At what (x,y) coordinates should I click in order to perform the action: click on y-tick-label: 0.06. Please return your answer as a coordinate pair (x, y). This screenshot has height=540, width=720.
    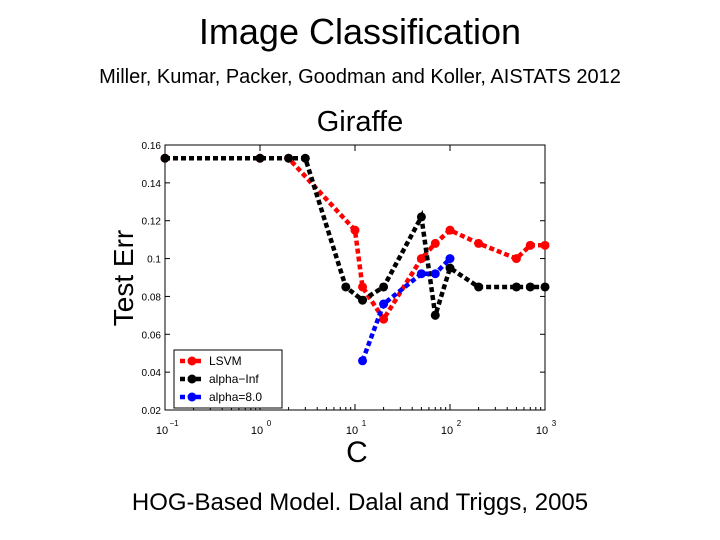
    Looking at the image, I should click on (152, 335).